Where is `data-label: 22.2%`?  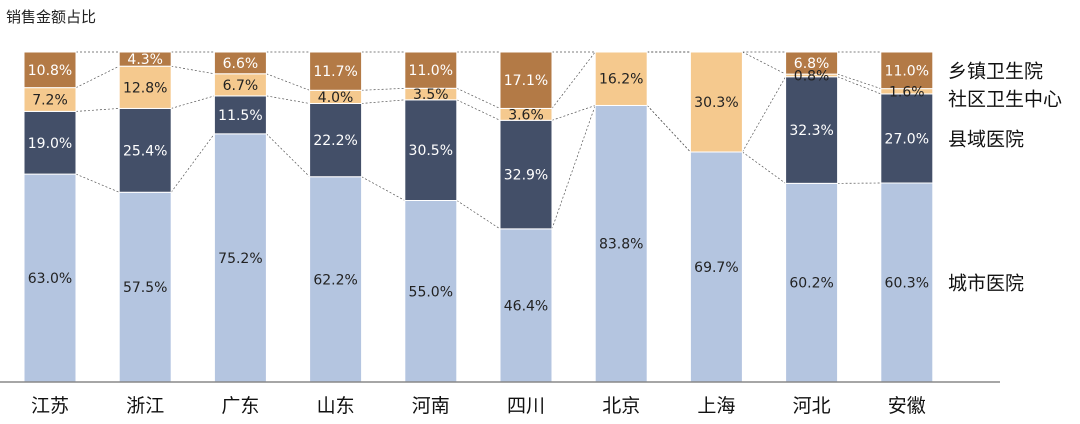 data-label: 22.2% is located at coordinates (335, 141).